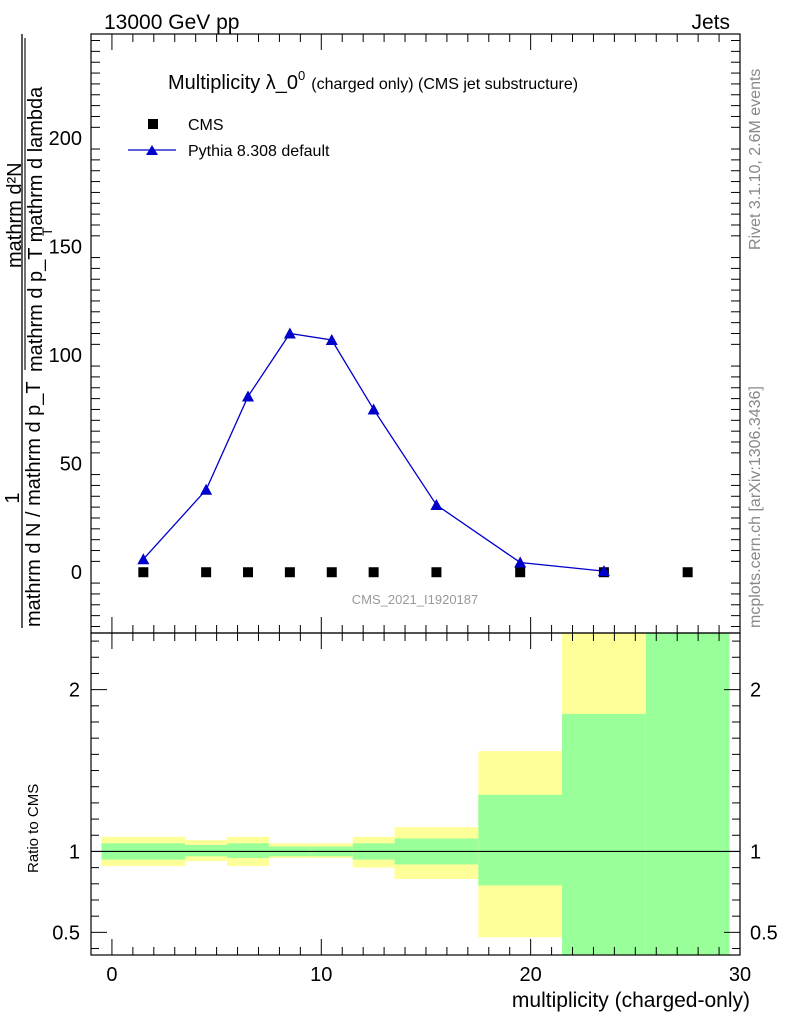 Image resolution: width=786 pixels, height=1029 pixels. I want to click on x-tick-label-0: 0, so click(111, 975).